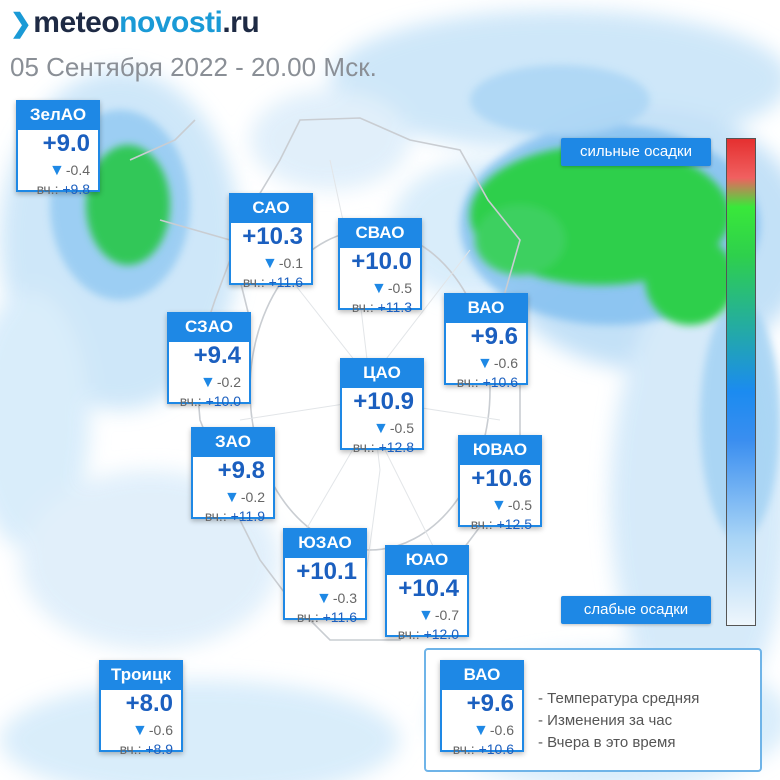 The image size is (780, 780). I want to click on district-yesterday: вч.: +12.0, so click(428, 634).